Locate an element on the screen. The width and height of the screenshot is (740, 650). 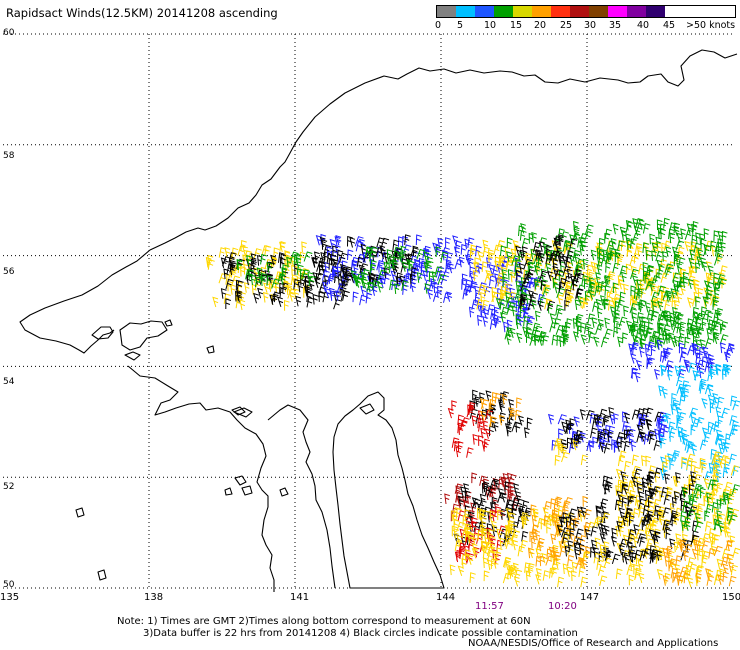
legend-label: 25 is located at coordinates (566, 25).